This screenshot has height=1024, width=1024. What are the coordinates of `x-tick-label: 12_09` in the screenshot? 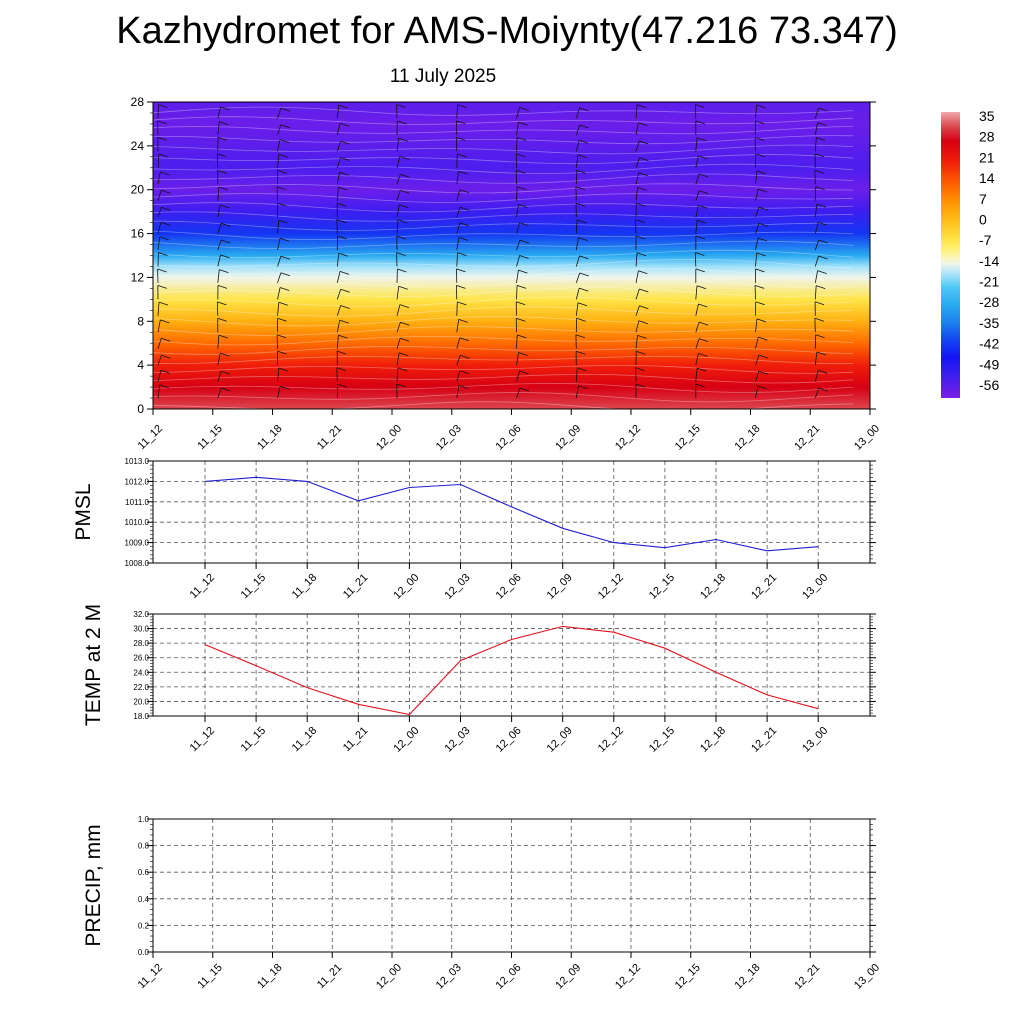 It's located at (560, 740).